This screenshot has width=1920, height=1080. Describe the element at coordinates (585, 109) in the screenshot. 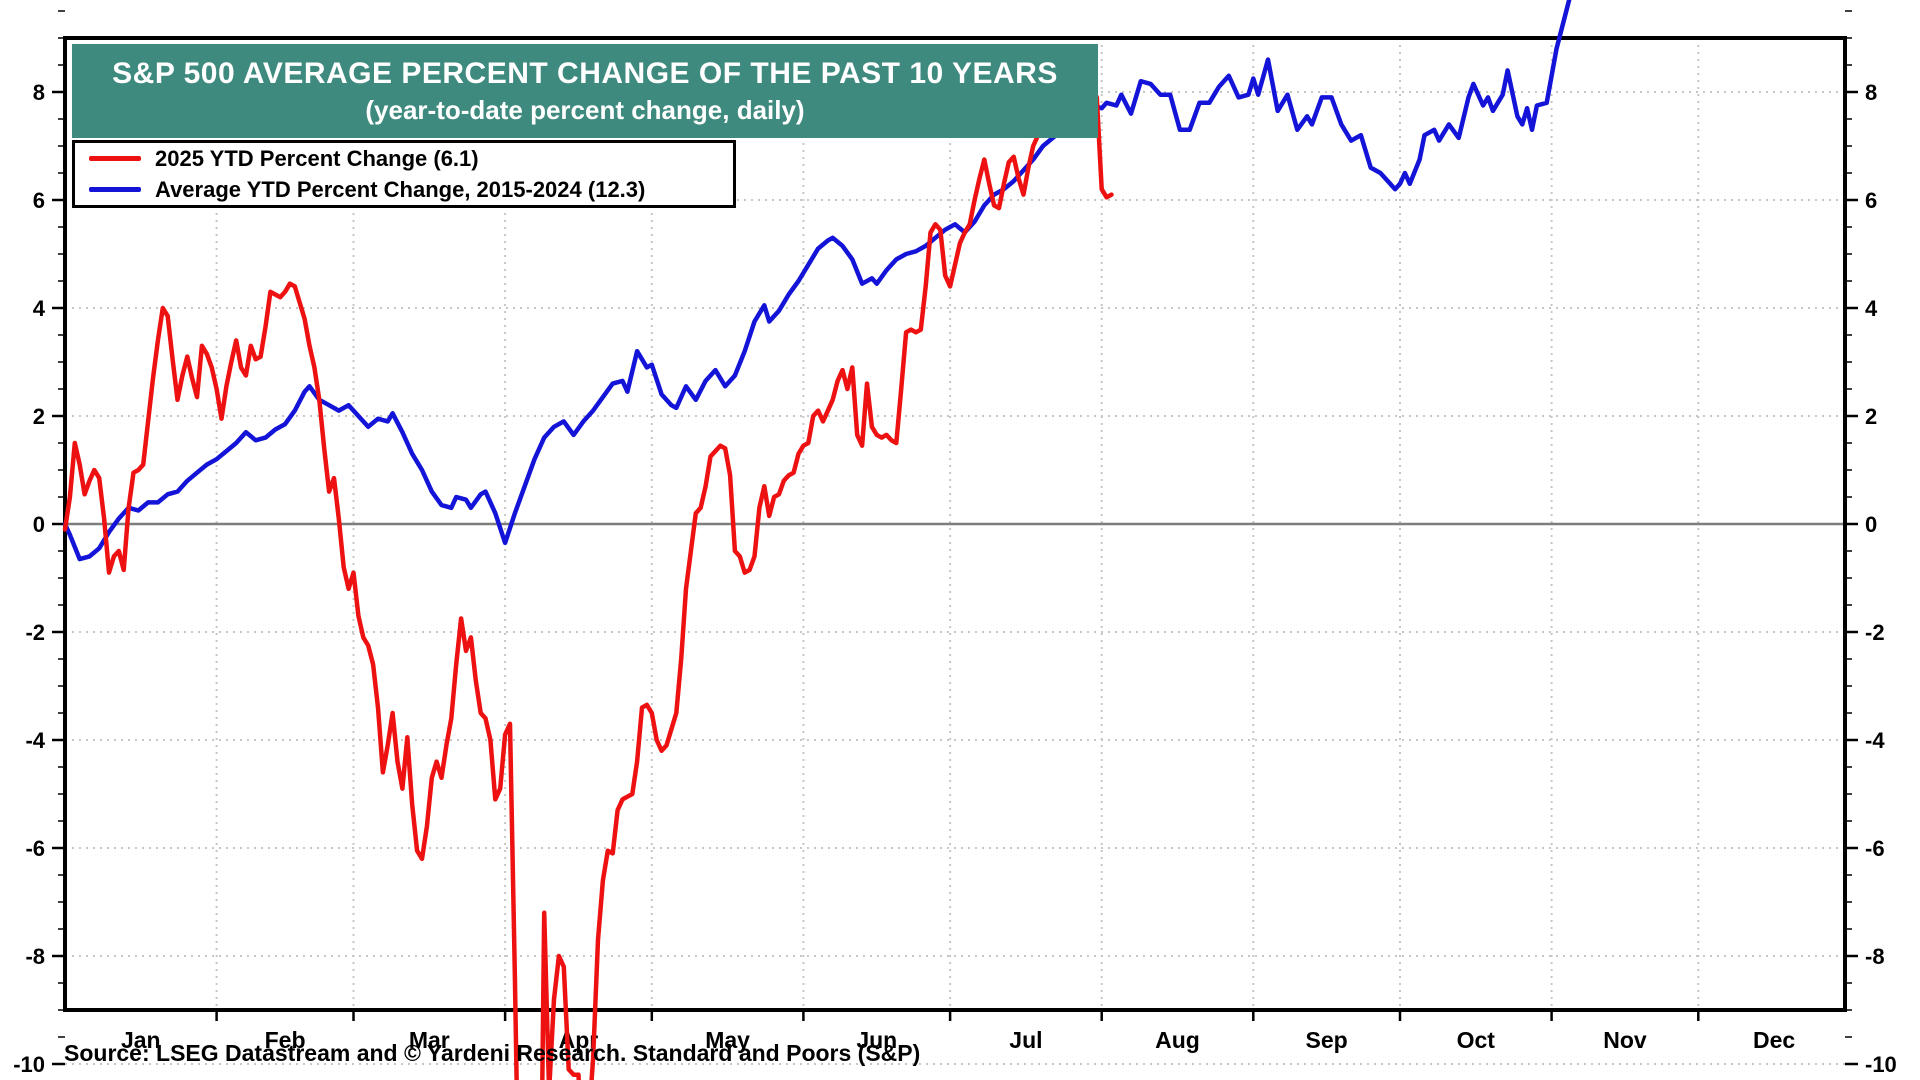

I see `chart-subtitle: (year-to-date percent change, daily)` at that location.